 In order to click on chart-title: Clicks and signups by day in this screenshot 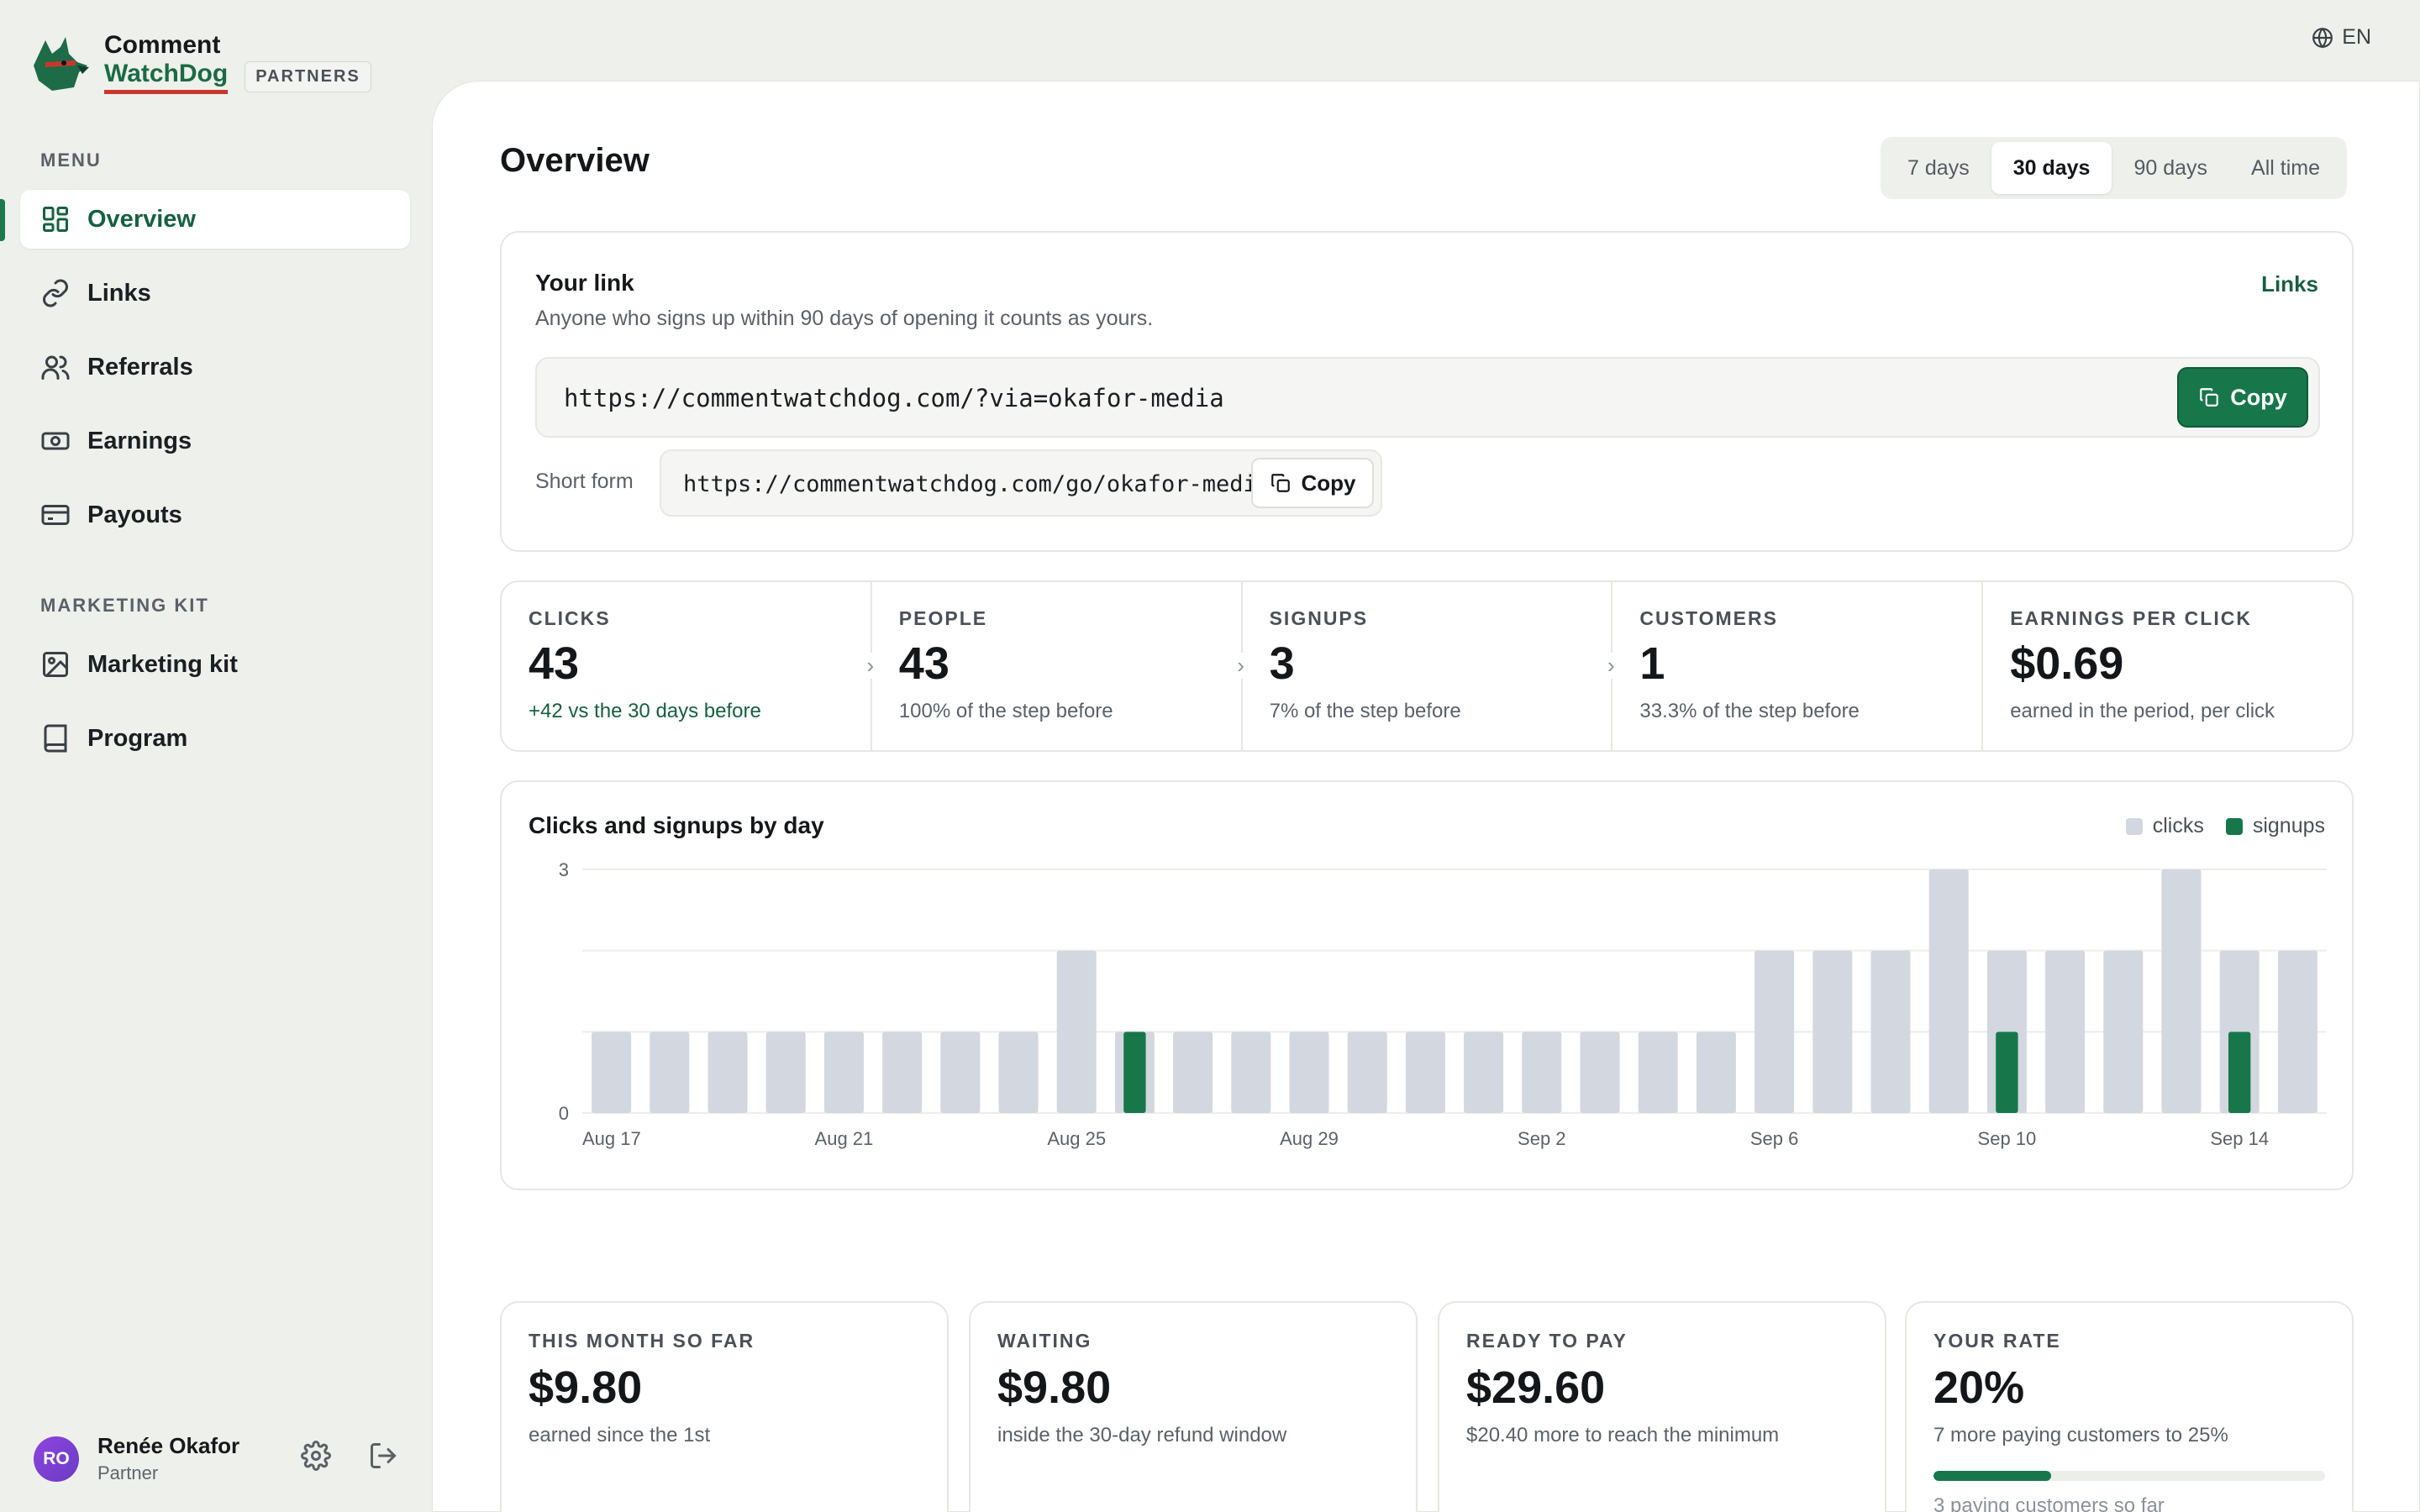, I will do `click(676, 825)`.